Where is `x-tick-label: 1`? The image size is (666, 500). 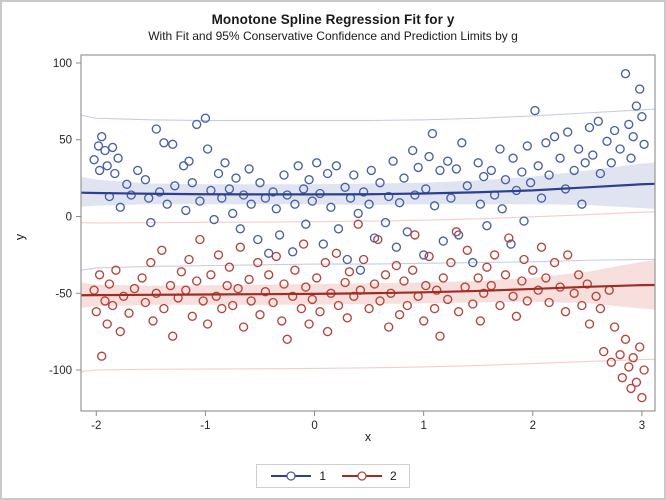
x-tick-label: 1 is located at coordinates (423, 426).